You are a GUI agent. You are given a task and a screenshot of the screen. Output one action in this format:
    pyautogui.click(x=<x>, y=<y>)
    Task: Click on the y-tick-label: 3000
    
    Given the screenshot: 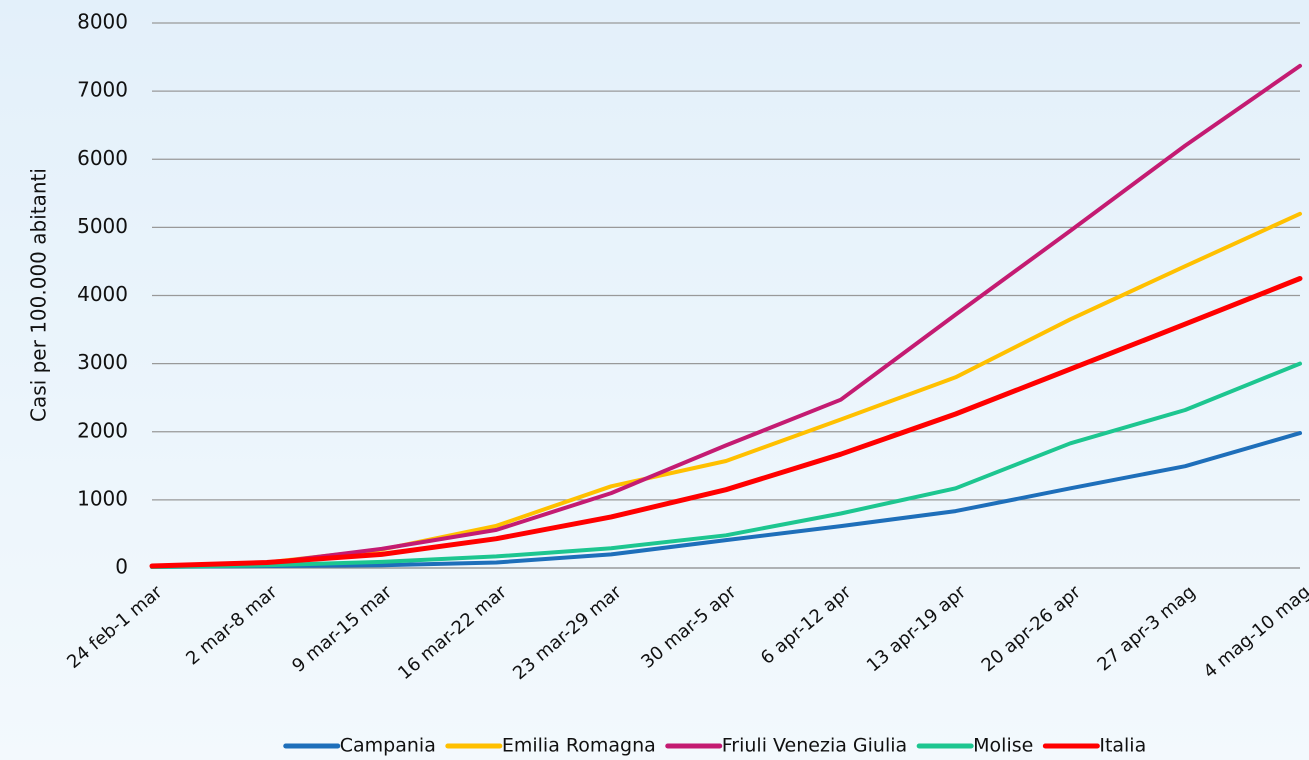 What is the action you would take?
    pyautogui.click(x=102, y=362)
    